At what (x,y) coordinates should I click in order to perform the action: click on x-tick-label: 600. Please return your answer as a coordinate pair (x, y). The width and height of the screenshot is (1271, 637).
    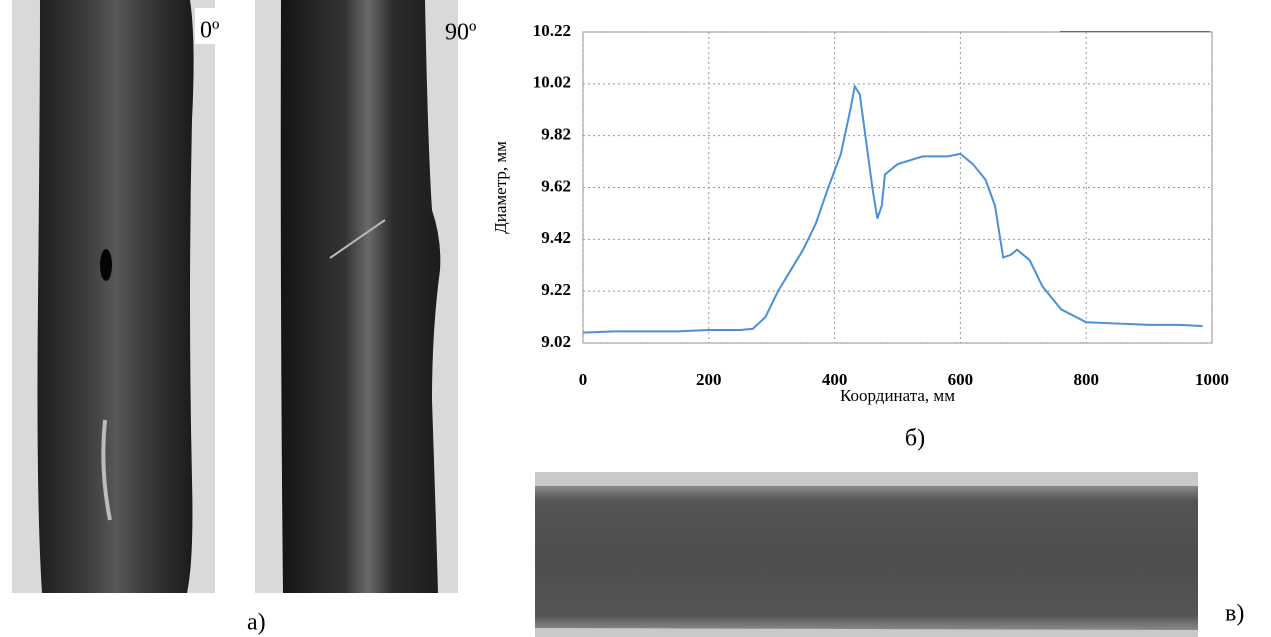
    Looking at the image, I should click on (961, 379).